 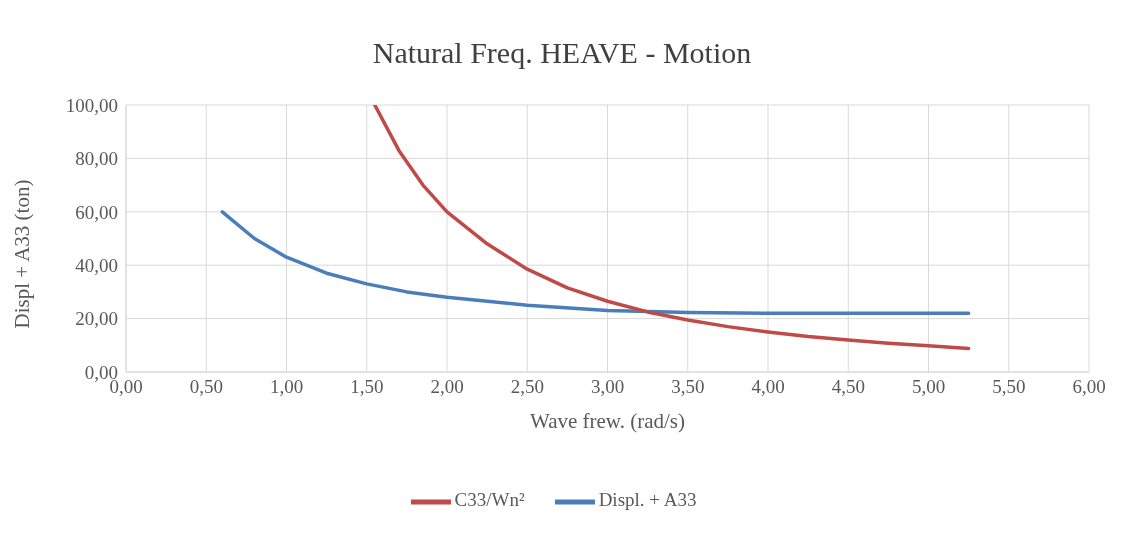 I want to click on x-tick-label: 5,00, so click(x=928, y=387).